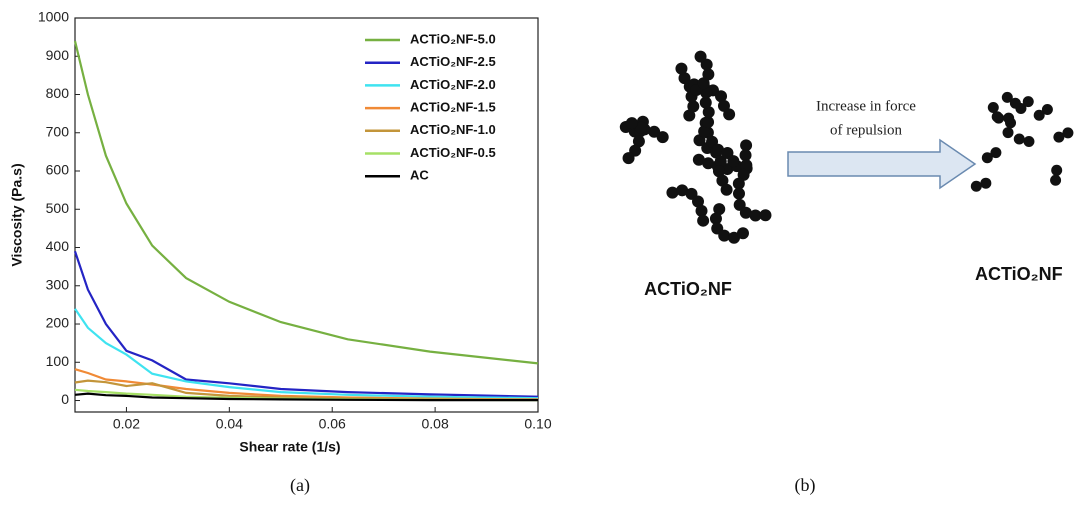 This screenshot has width=1083, height=512. Describe the element at coordinates (688, 289) in the screenshot. I see `left-label: ACTiO₂NF` at that location.